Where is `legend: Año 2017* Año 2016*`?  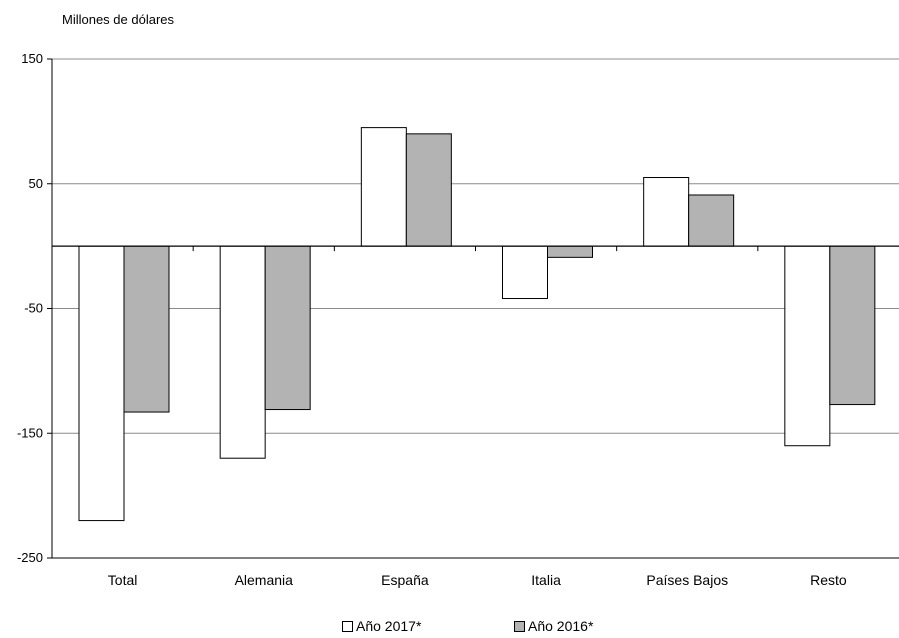 legend: Año 2017* Año 2016* is located at coordinates (449, 628).